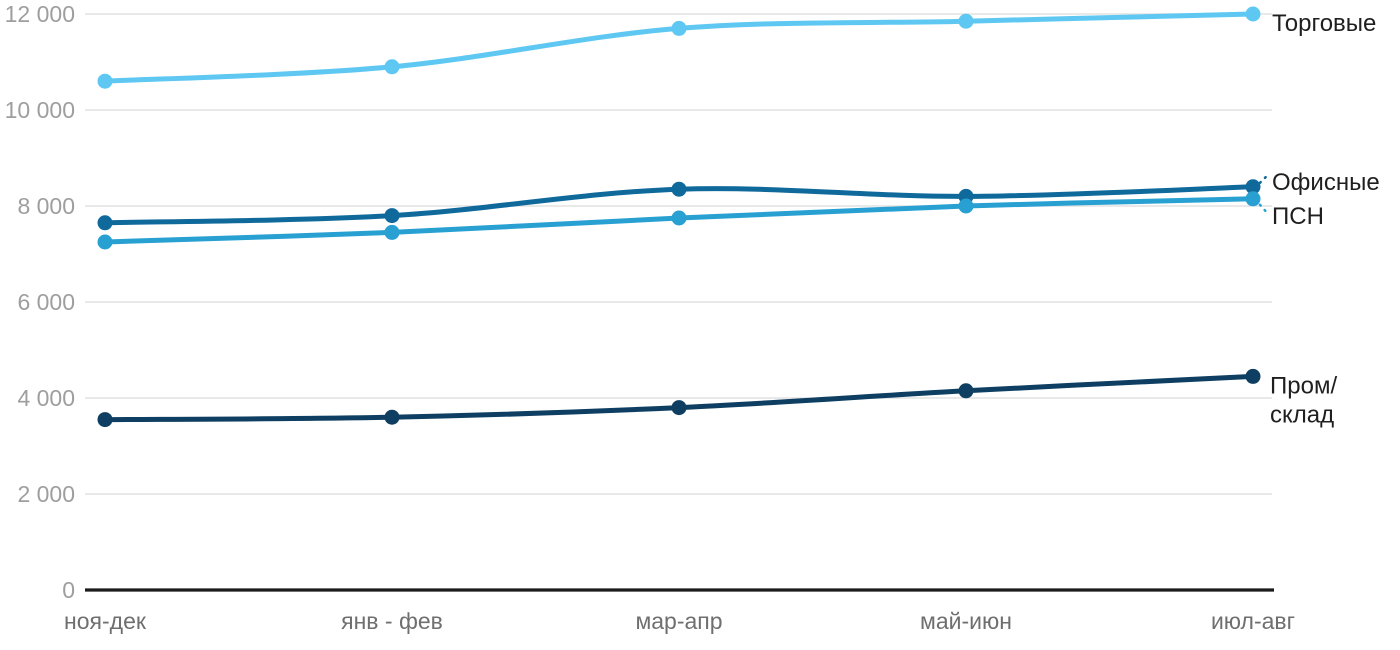 The height and width of the screenshot is (650, 1400). Describe the element at coordinates (46, 494) in the screenshot. I see `y-tick-label: 2 000` at that location.